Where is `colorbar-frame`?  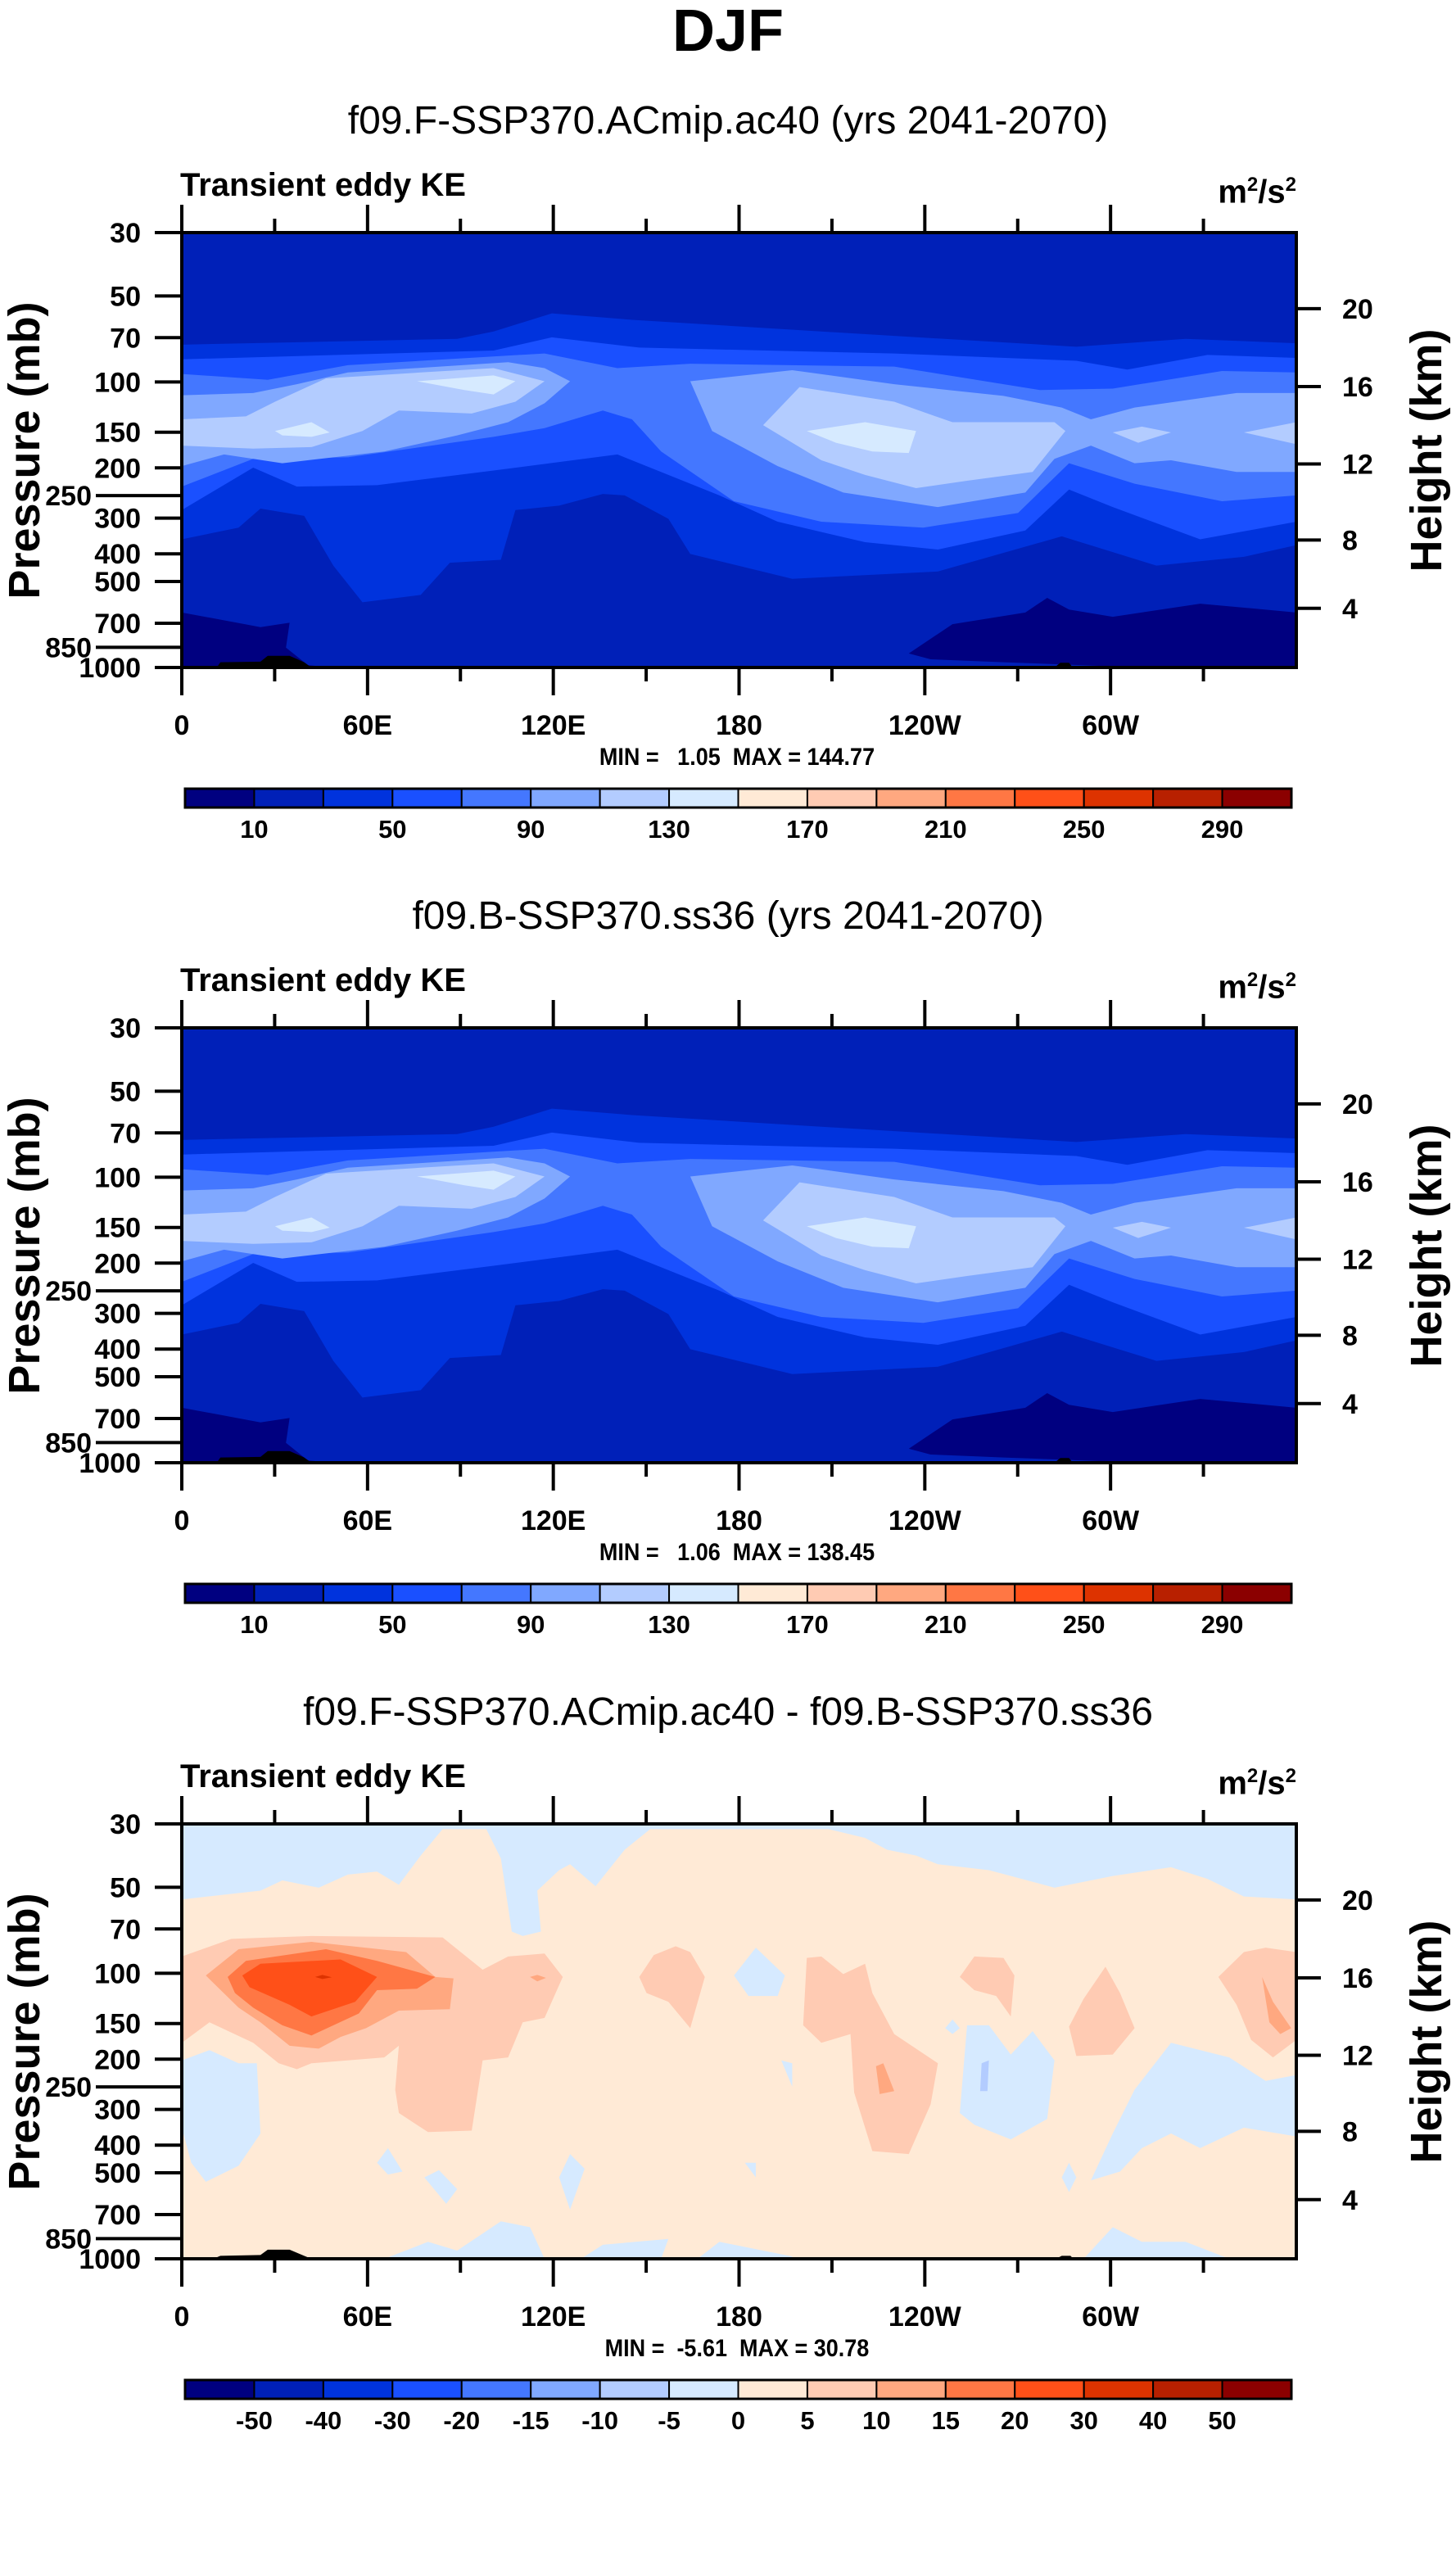
colorbar-frame is located at coordinates (738, 2389).